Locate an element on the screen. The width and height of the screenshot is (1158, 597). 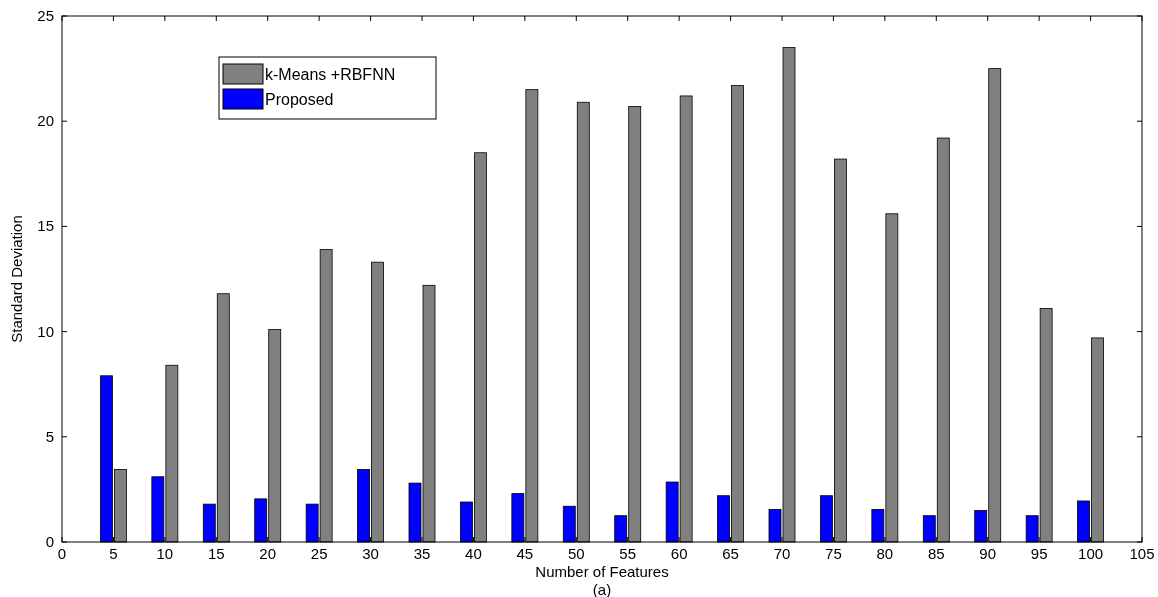
x-tick-label: 10 is located at coordinates (165, 553).